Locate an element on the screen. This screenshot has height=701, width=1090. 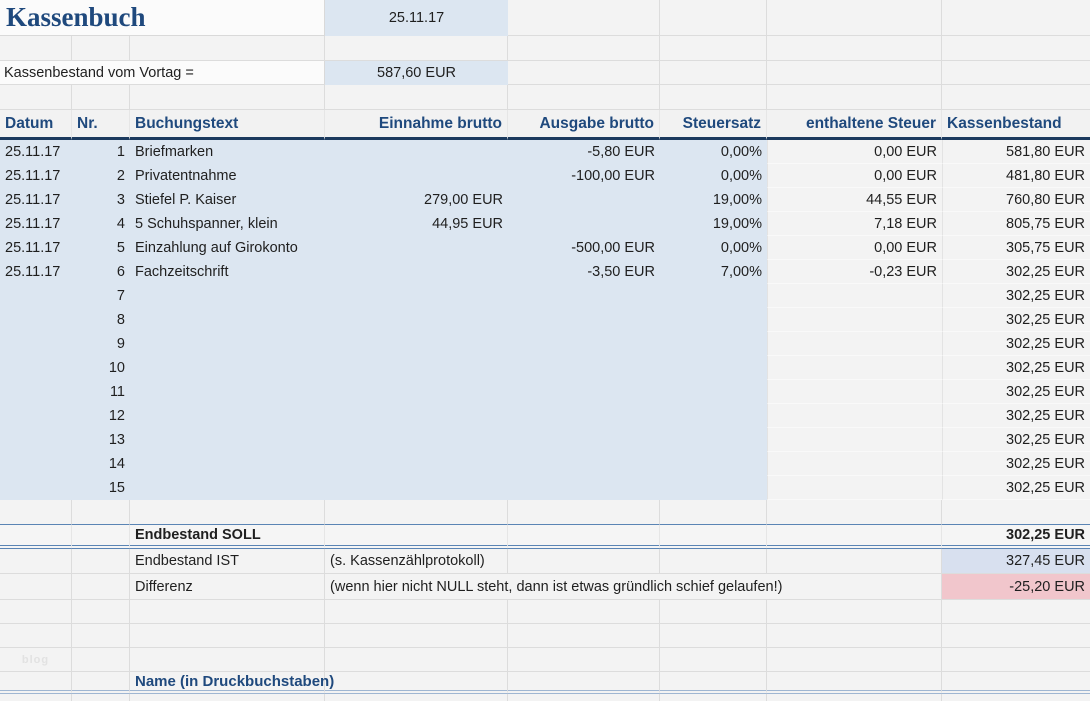
cell-ausgabe: -500,00 EUR is located at coordinates (584, 248).